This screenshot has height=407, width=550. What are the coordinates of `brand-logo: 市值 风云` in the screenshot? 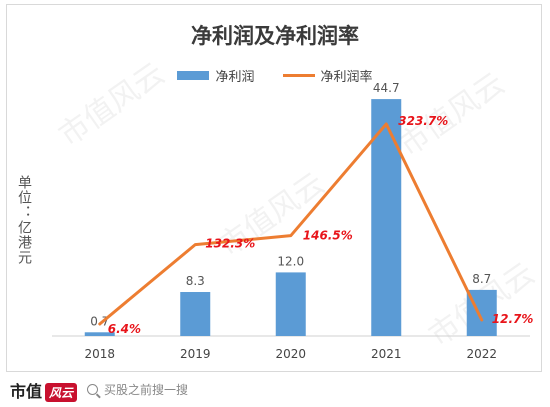 It's located at (44, 390).